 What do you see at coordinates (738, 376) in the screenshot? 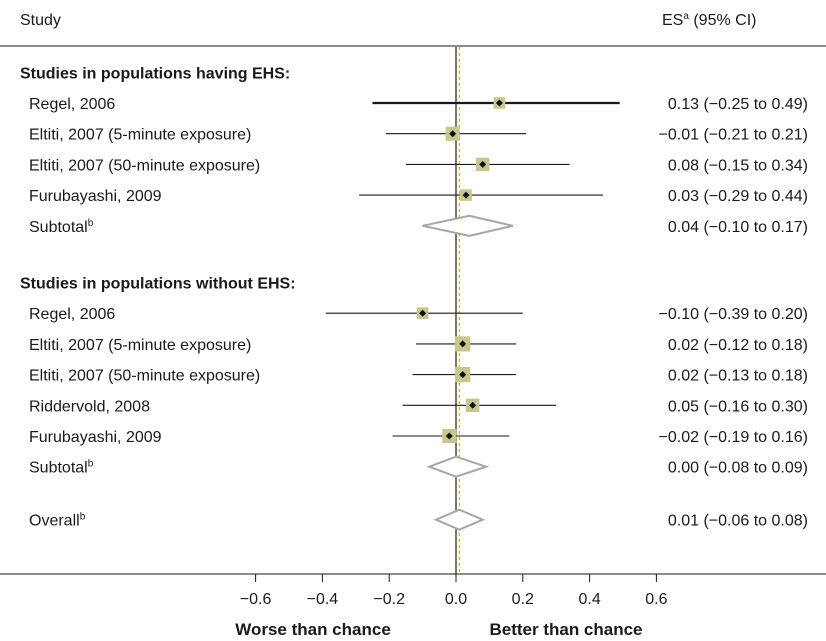
I see `effect-size-value: 0.02 (−0.13 to 0.18)` at bounding box center [738, 376].